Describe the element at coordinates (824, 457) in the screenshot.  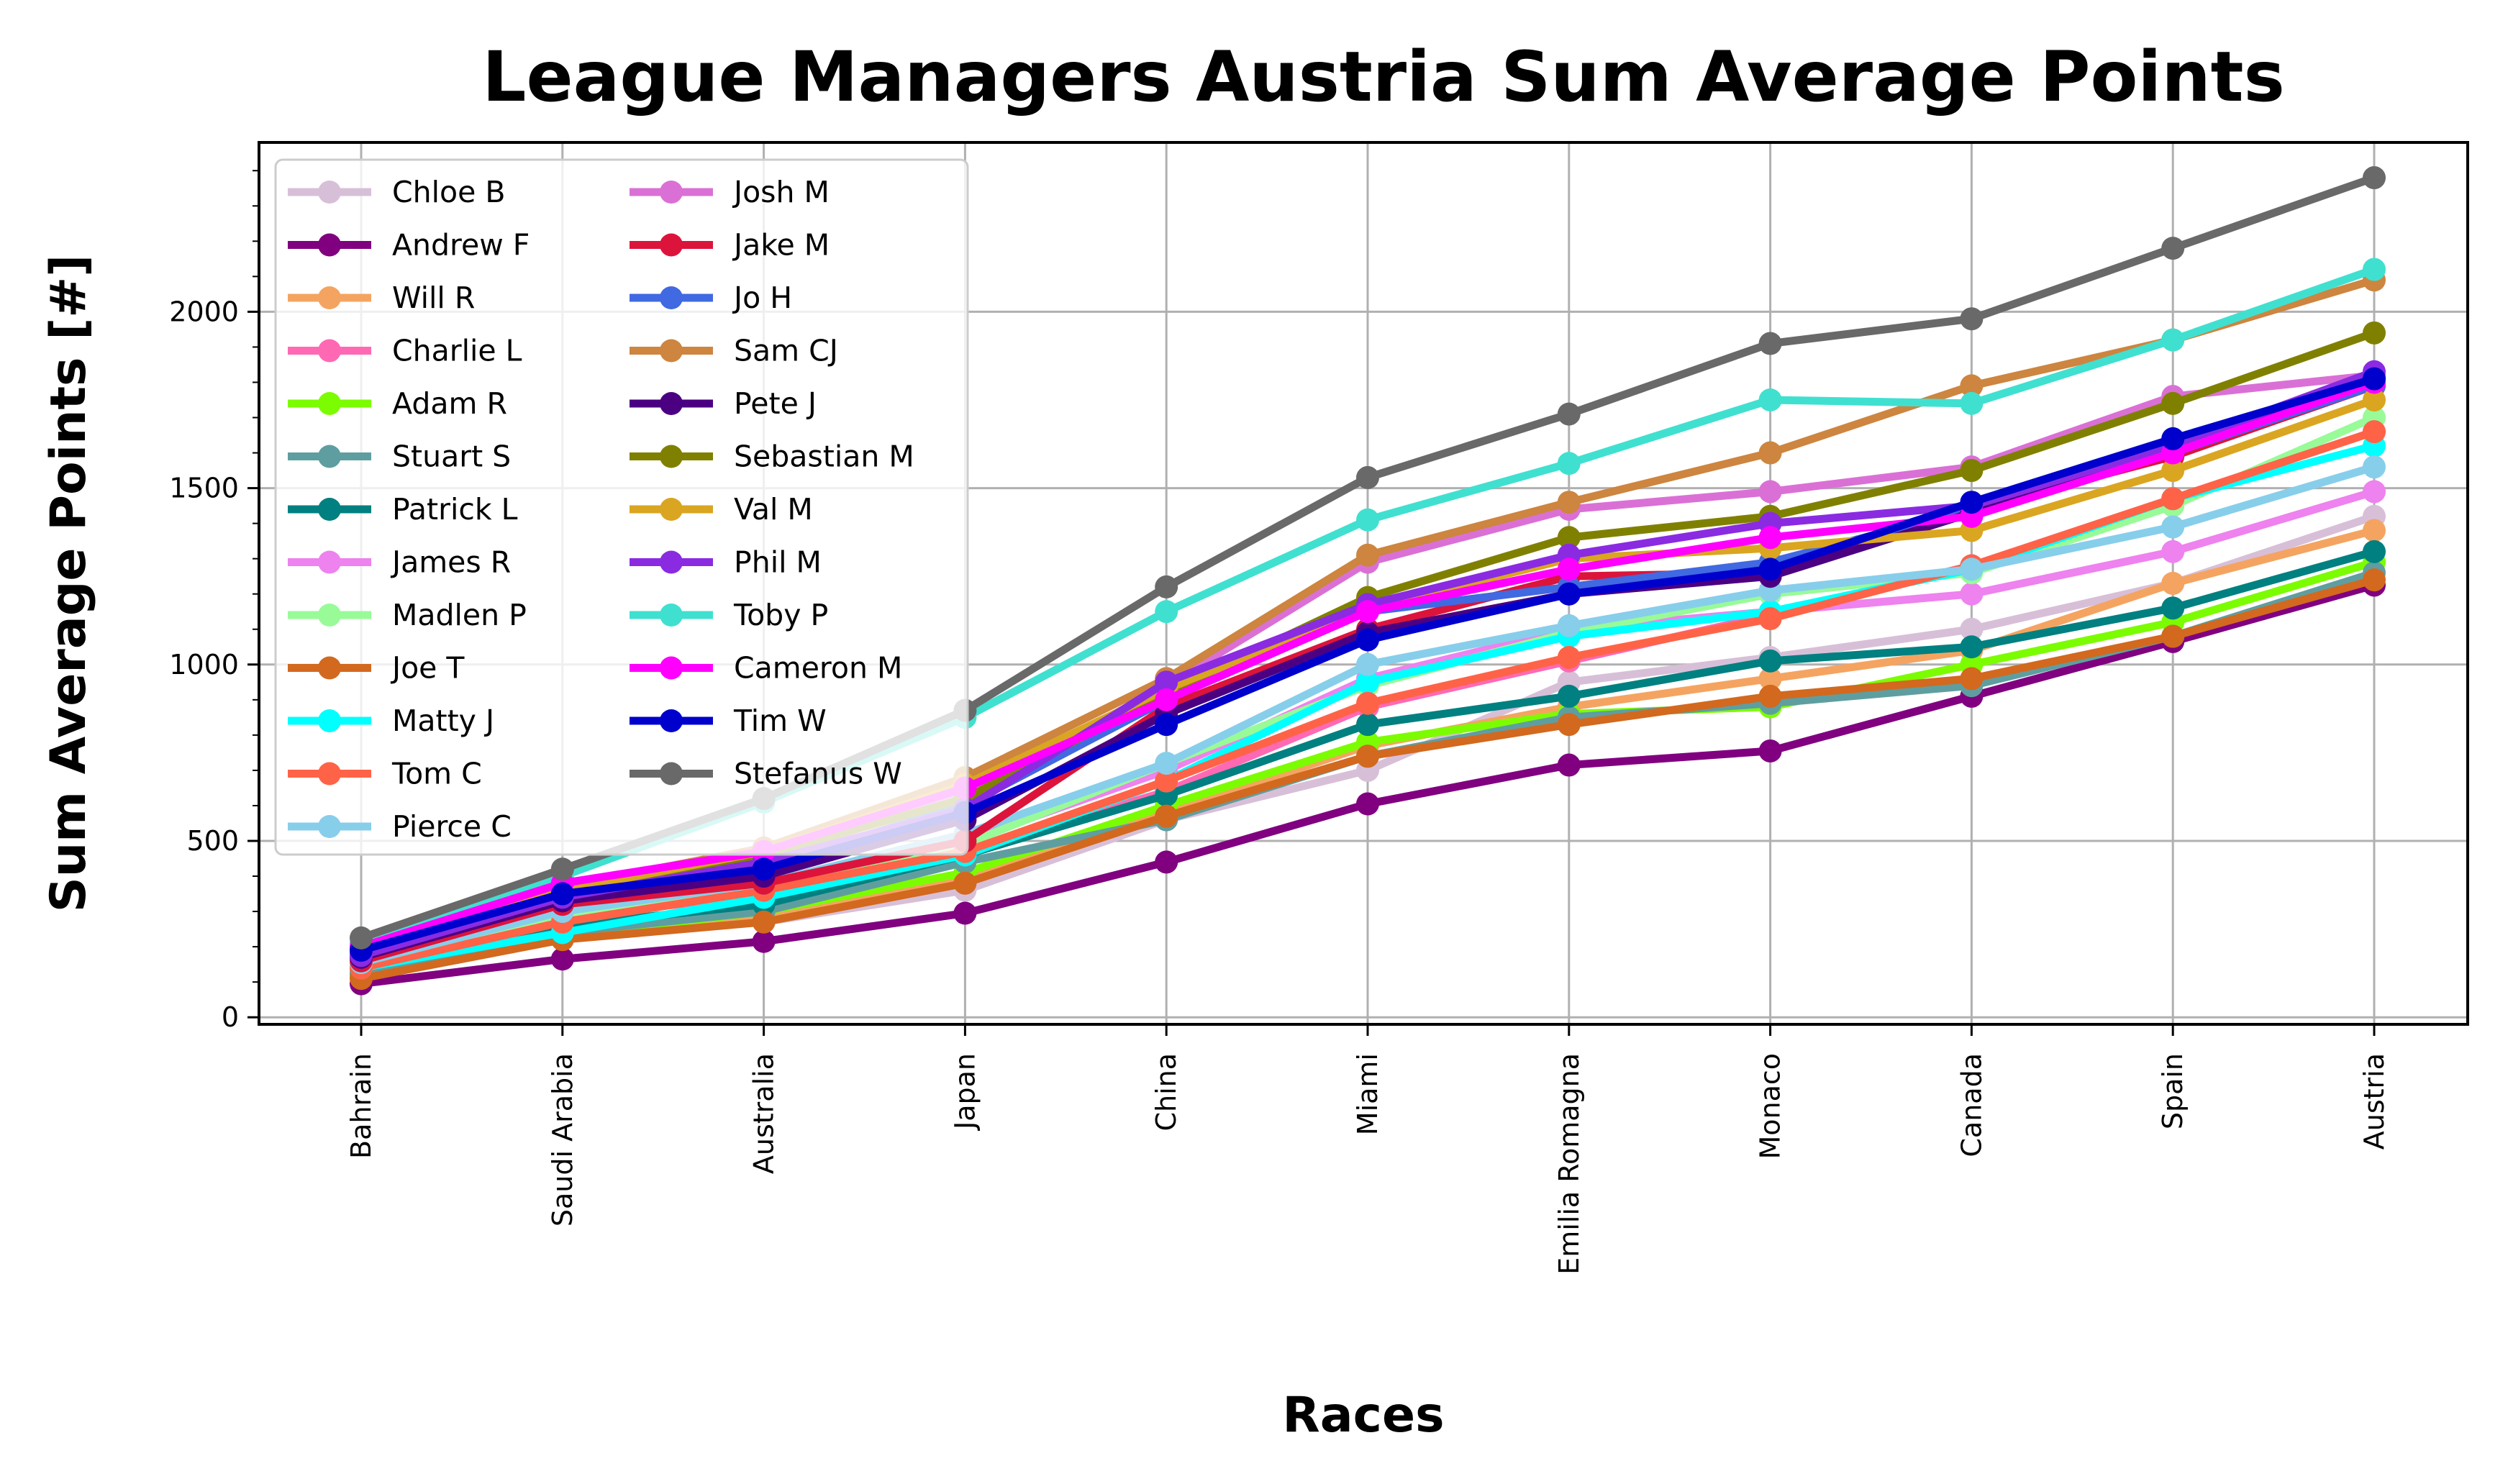
I see `legend-label: Sebastian M` at that location.